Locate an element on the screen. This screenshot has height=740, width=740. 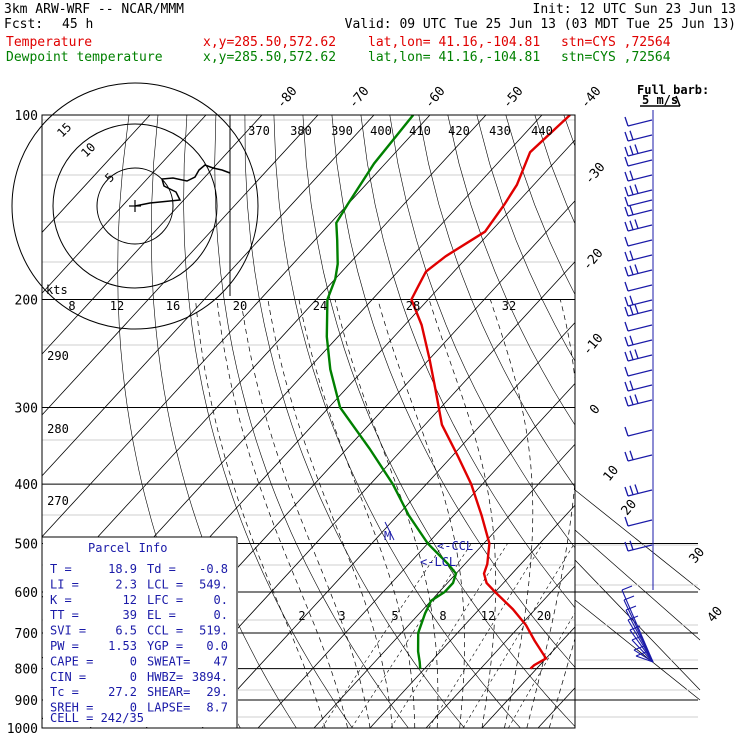
isotherm-label: -50 is located at coordinates (513, 98).